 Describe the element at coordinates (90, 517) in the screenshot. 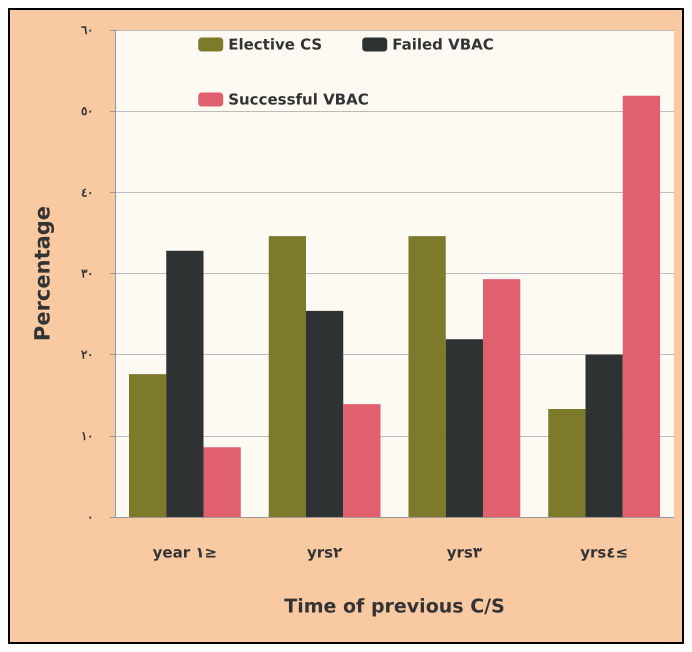

I see `y-tick-label: ٠` at that location.